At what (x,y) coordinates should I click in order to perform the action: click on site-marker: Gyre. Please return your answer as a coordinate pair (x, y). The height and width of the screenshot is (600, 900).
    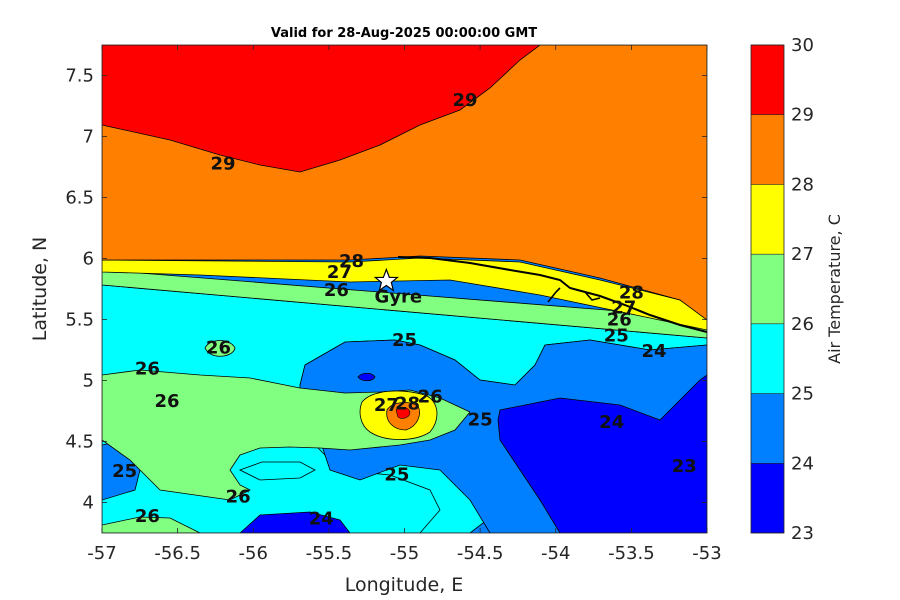
    Looking at the image, I should click on (398, 287).